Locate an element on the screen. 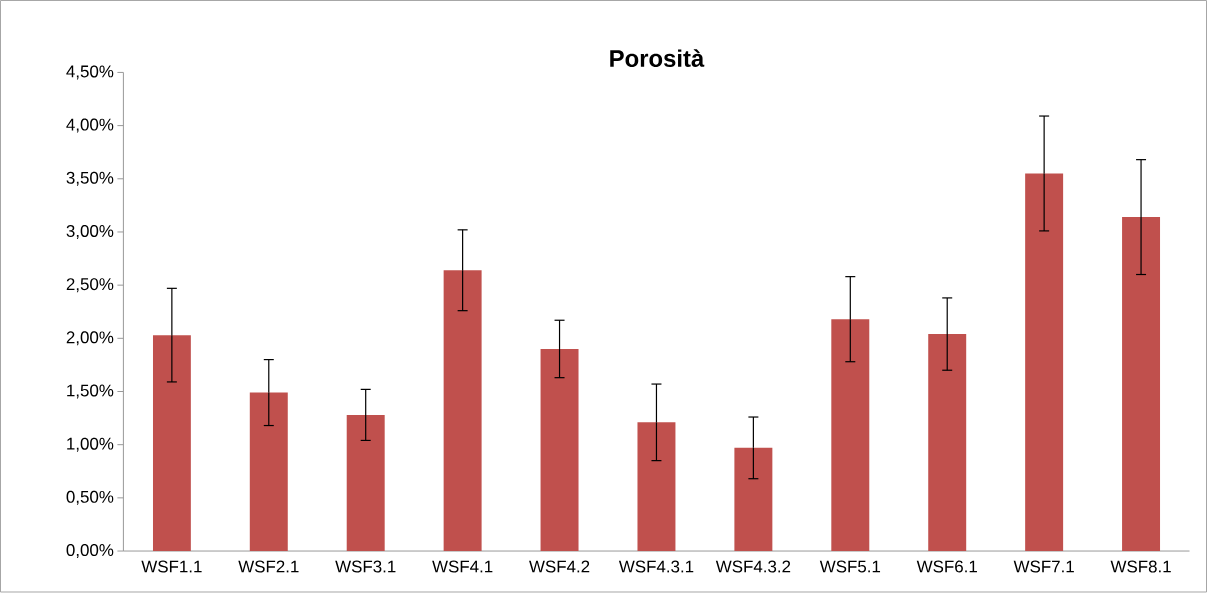 The width and height of the screenshot is (1207, 593). y-tick-label: 0,50% is located at coordinates (90, 498).